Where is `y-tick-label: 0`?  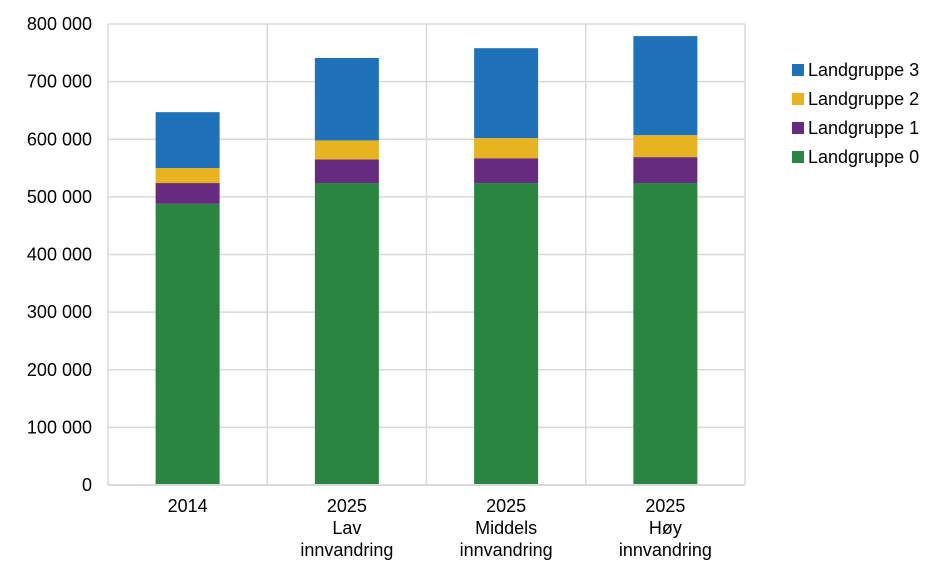 y-tick-label: 0 is located at coordinates (87, 485).